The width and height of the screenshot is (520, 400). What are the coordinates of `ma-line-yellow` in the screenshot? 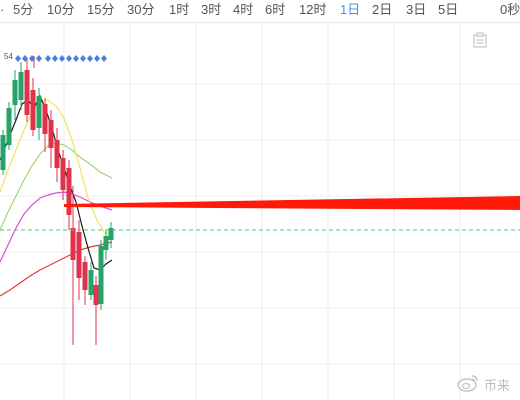 It's located at (56, 168).